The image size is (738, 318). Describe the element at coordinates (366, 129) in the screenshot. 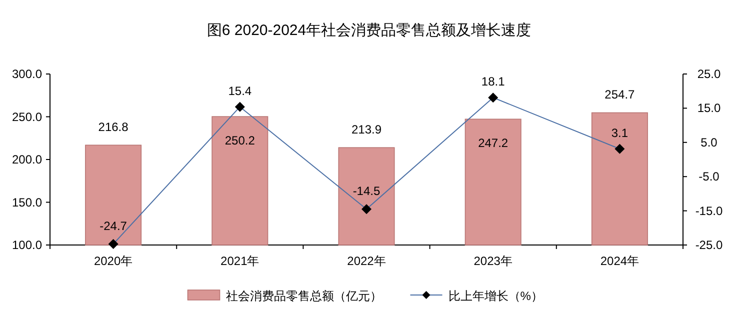

I see `data-label: 213.9` at that location.